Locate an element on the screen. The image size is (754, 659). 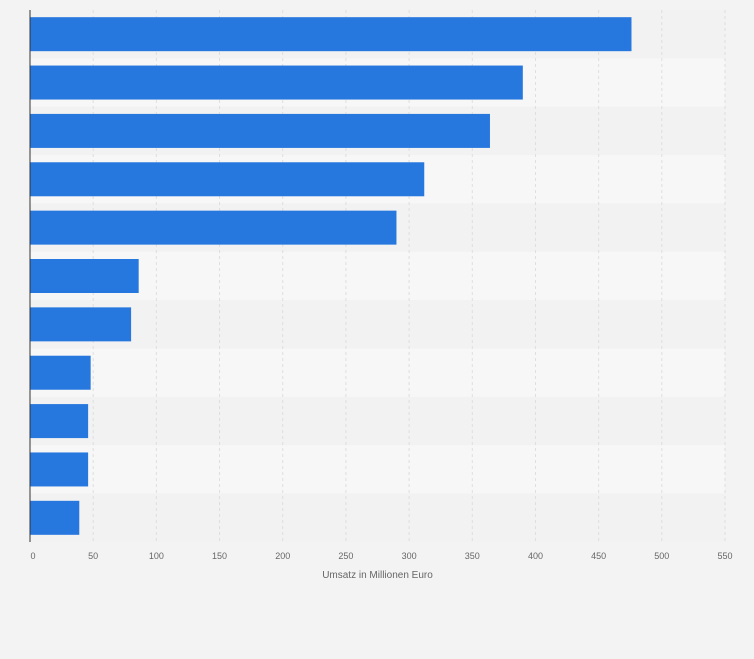
x-tick-label: 150 is located at coordinates (219, 556).